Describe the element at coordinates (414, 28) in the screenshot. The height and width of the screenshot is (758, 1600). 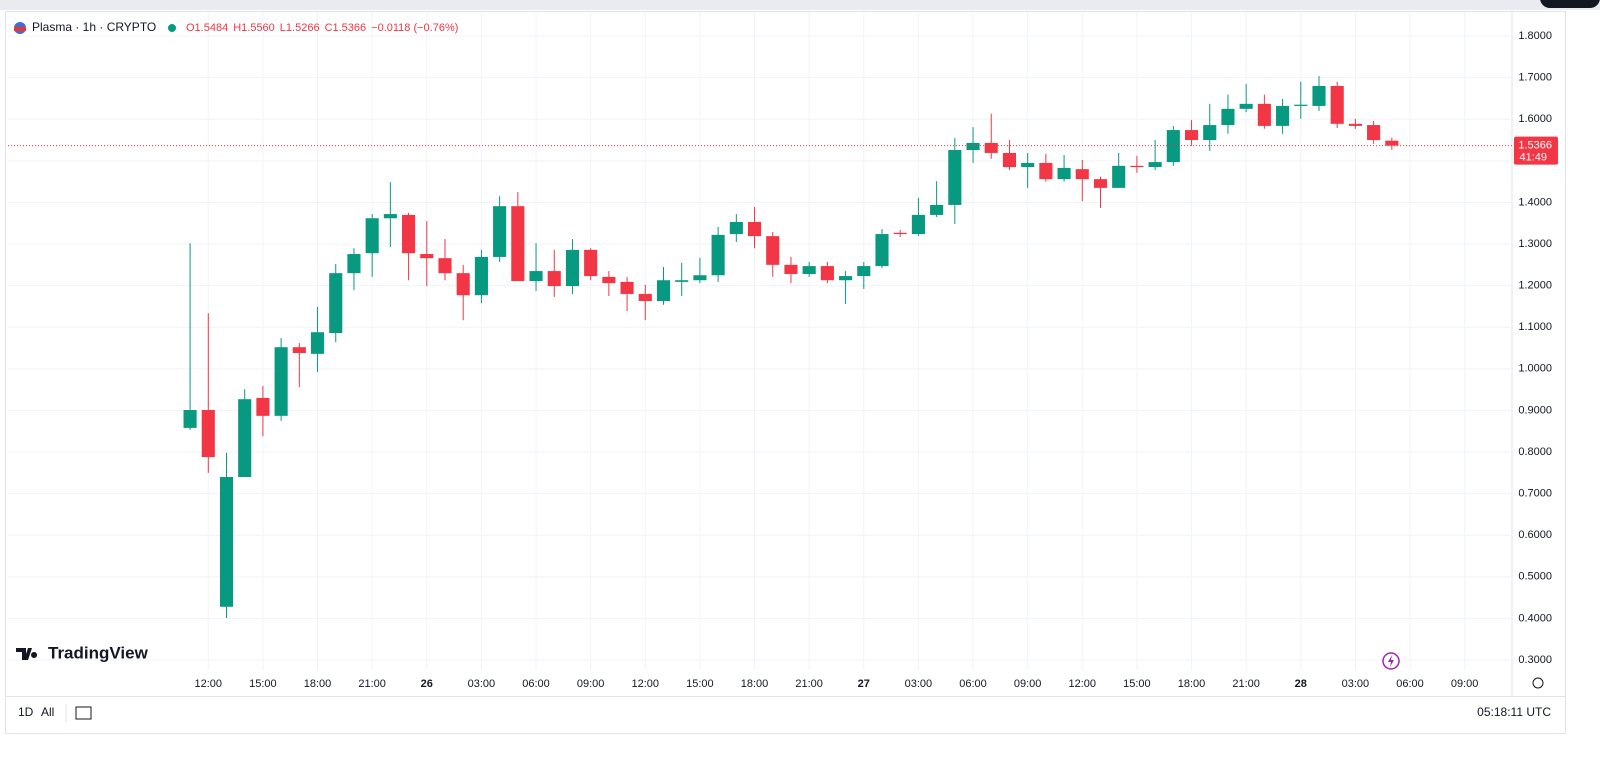
I see `change: −0.0118 (−0.76%)` at that location.